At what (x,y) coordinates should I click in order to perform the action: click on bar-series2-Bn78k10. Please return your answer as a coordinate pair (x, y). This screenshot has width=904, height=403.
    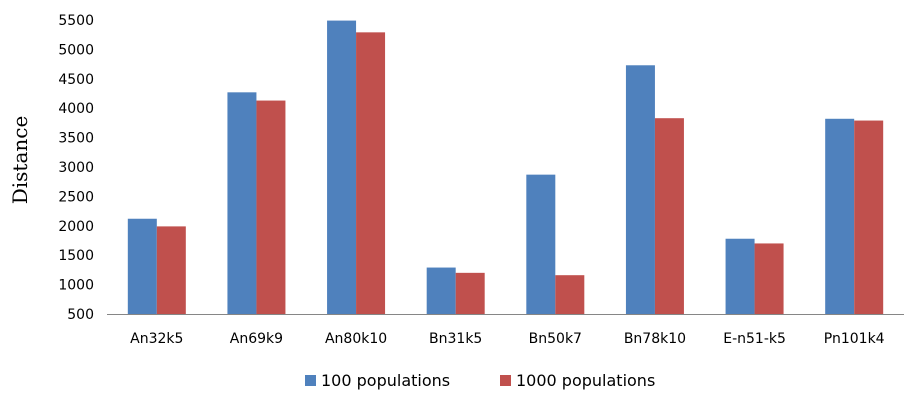
    Looking at the image, I should click on (669, 216).